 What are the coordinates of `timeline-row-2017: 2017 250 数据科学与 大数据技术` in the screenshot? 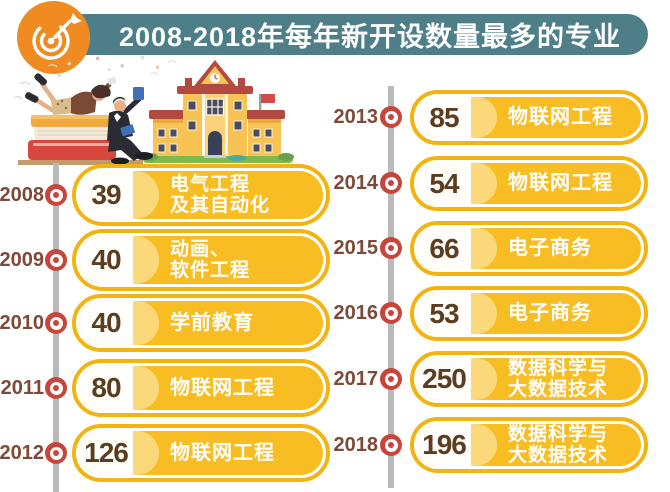 It's located at (491, 379).